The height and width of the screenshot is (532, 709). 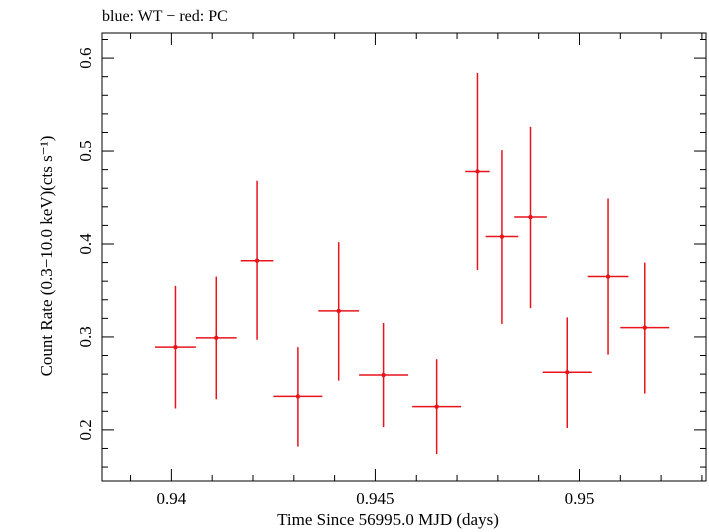 I want to click on y-tick-label: 0.4, so click(x=85, y=244).